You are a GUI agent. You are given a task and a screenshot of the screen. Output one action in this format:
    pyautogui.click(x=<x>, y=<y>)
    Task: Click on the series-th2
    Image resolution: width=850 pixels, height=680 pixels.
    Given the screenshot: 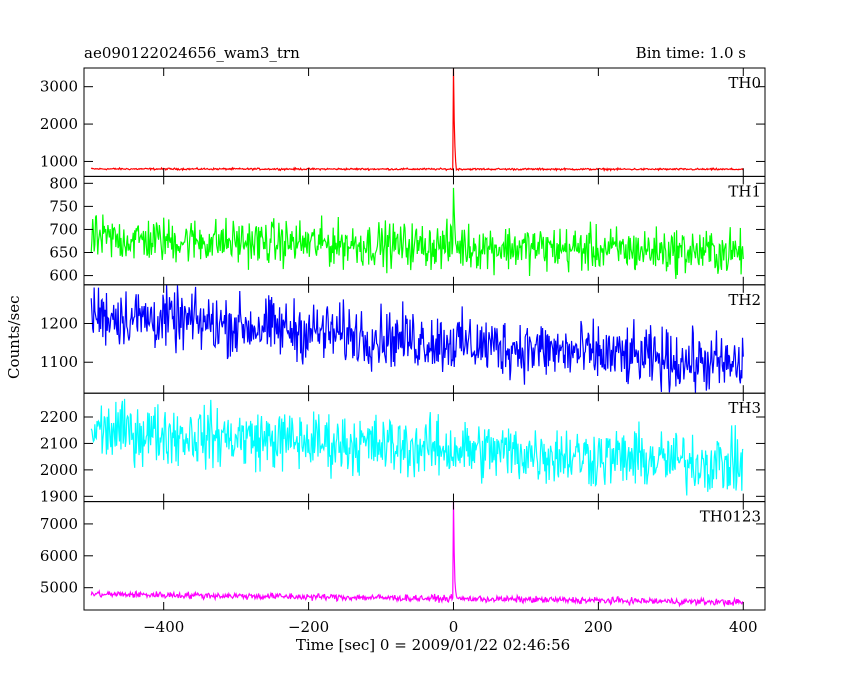 What is the action you would take?
    pyautogui.click(x=417, y=338)
    